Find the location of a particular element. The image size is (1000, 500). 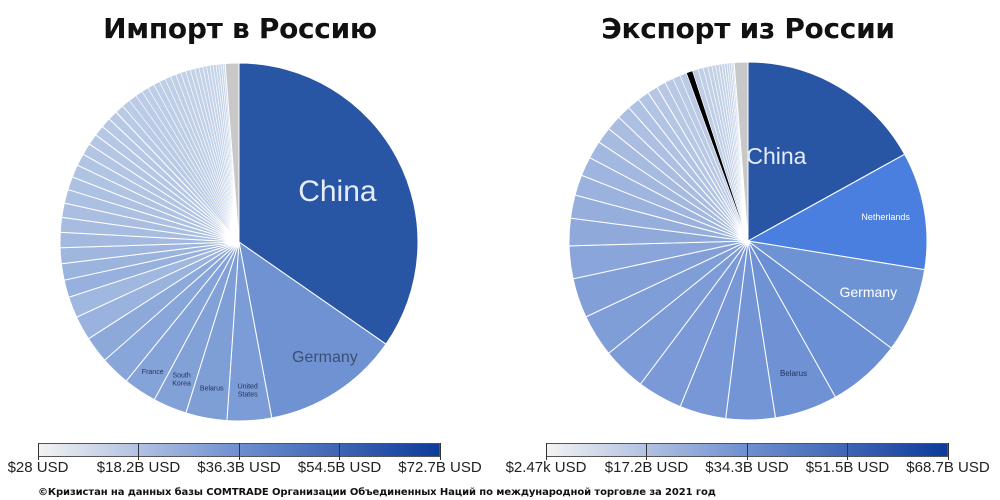

export-label-germany: Germany is located at coordinates (869, 292).